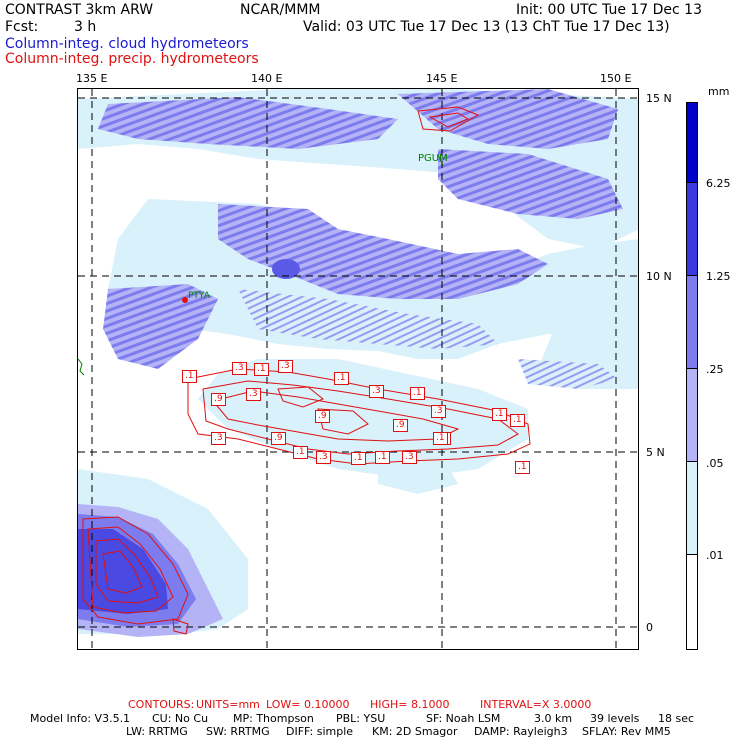 The image size is (740, 740). I want to click on footer-lw: LW: RRTMG, so click(157, 731).